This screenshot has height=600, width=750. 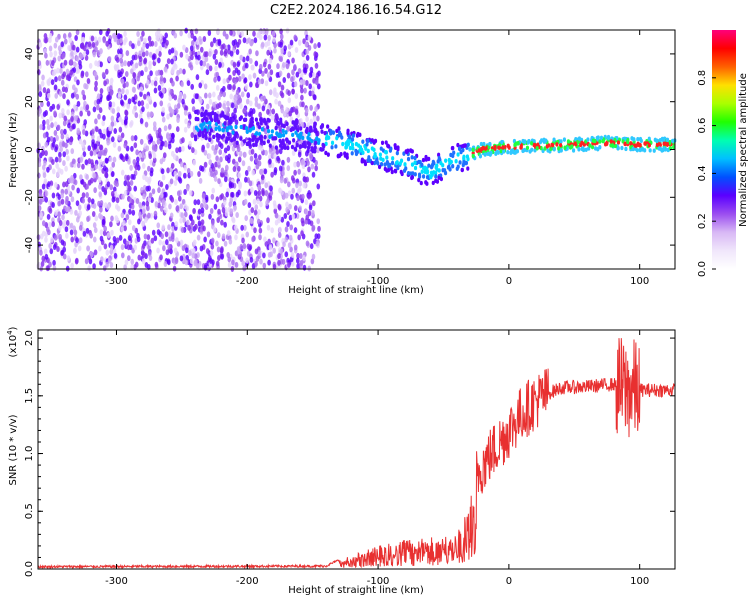 What do you see at coordinates (116, 281) in the screenshot?
I see `x-tick-label: -300` at bounding box center [116, 281].